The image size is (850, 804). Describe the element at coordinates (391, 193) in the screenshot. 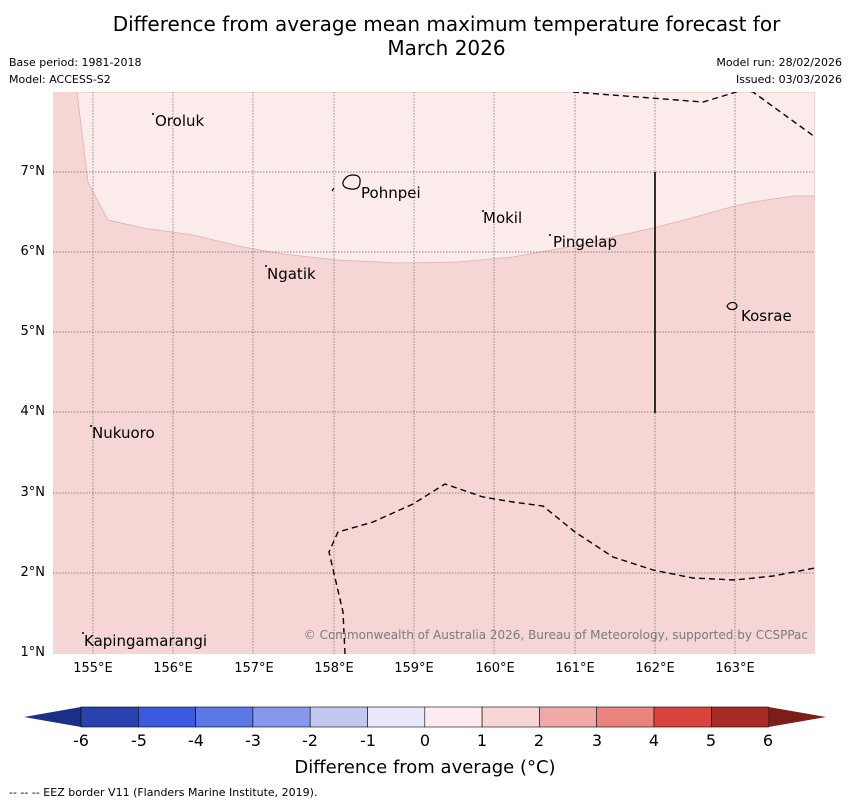

I see `place-label-pohnpei: Pohnpei` at that location.